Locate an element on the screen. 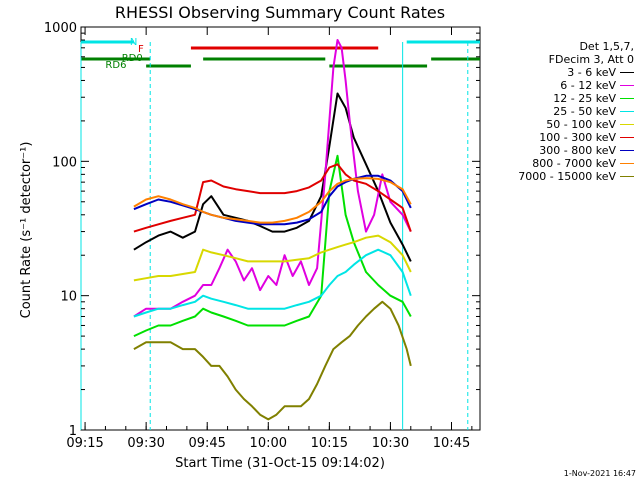  legend-item: 50 - 100 keV is located at coordinates (564, 124).